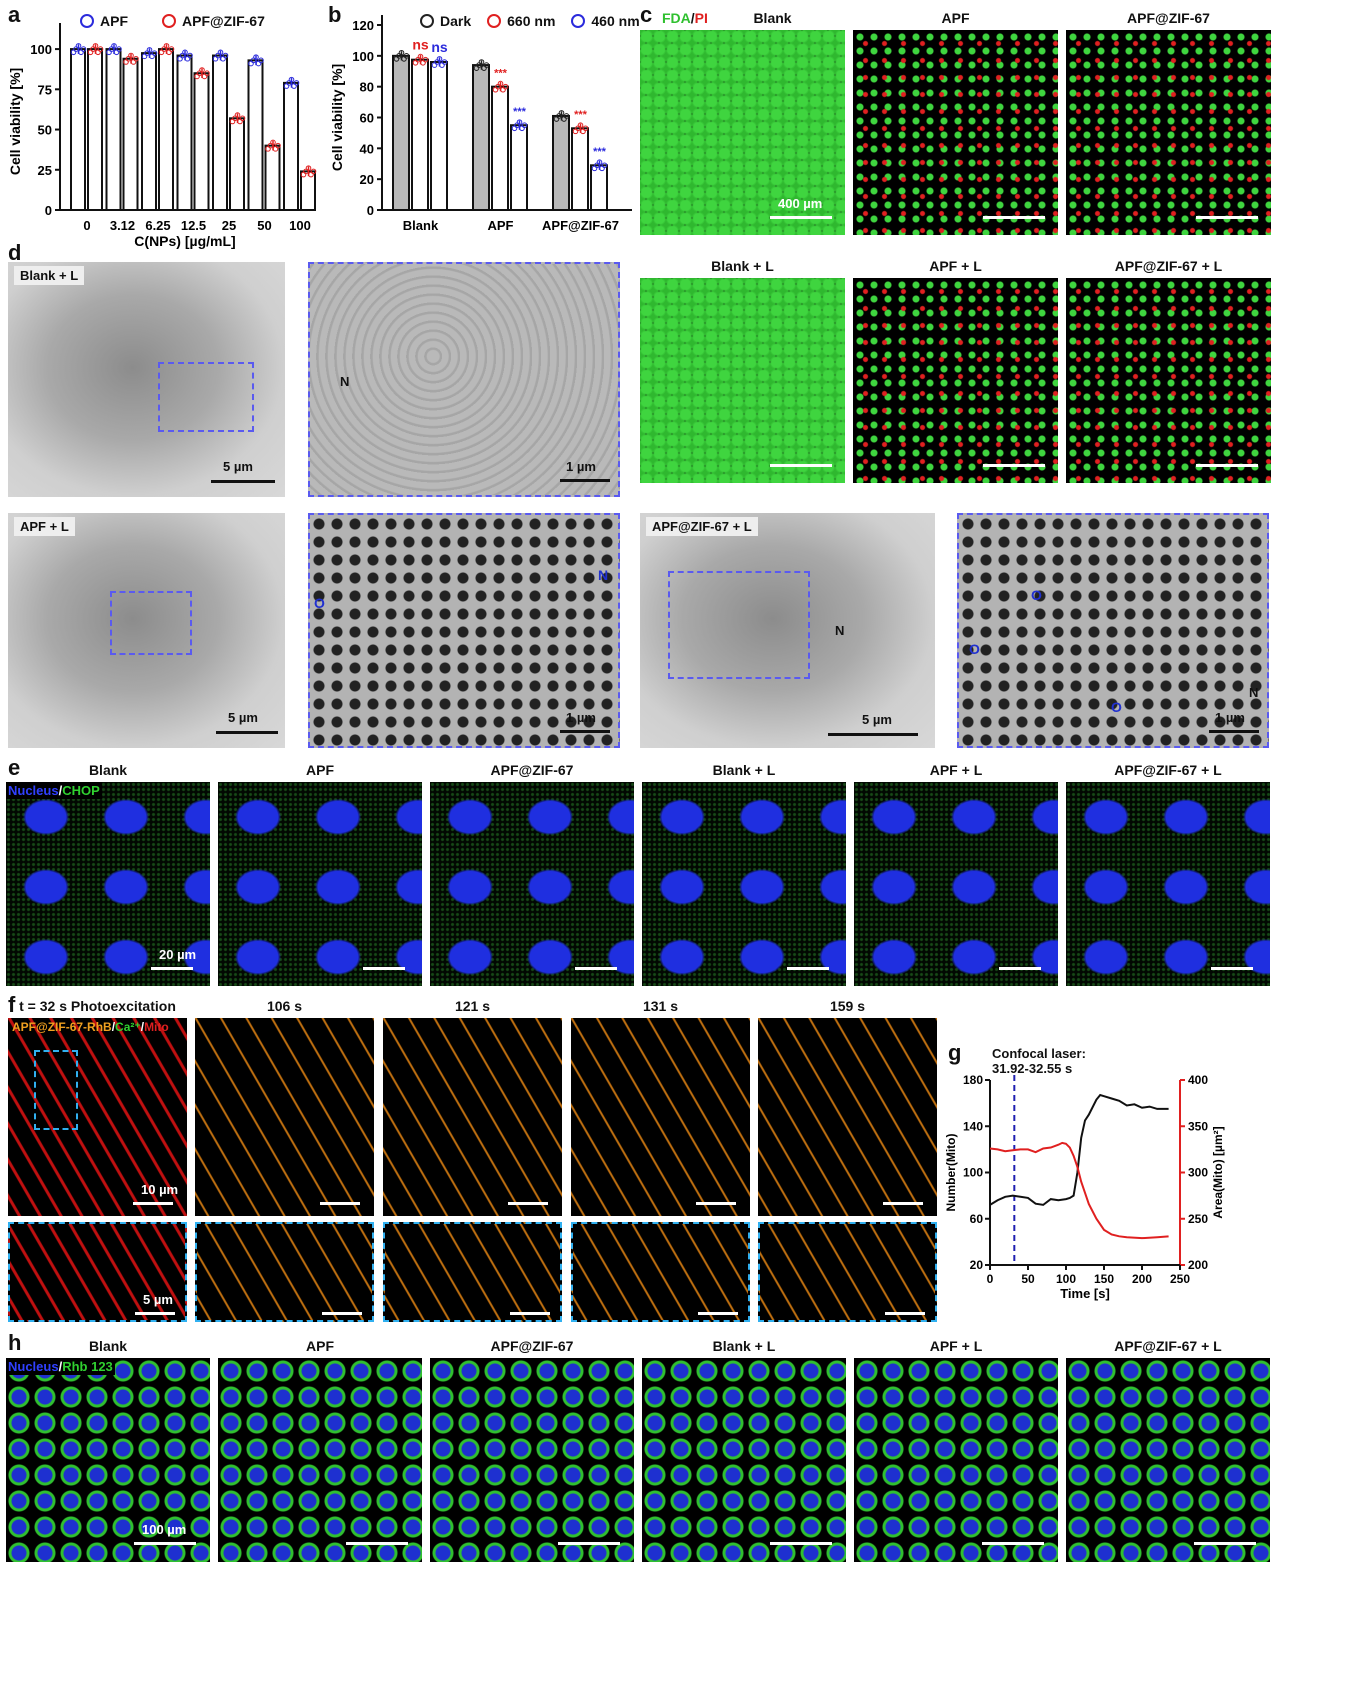 This screenshot has height=1682, width=1367. What do you see at coordinates (370, 210) in the screenshot?
I see `y-tick-label: 0` at bounding box center [370, 210].